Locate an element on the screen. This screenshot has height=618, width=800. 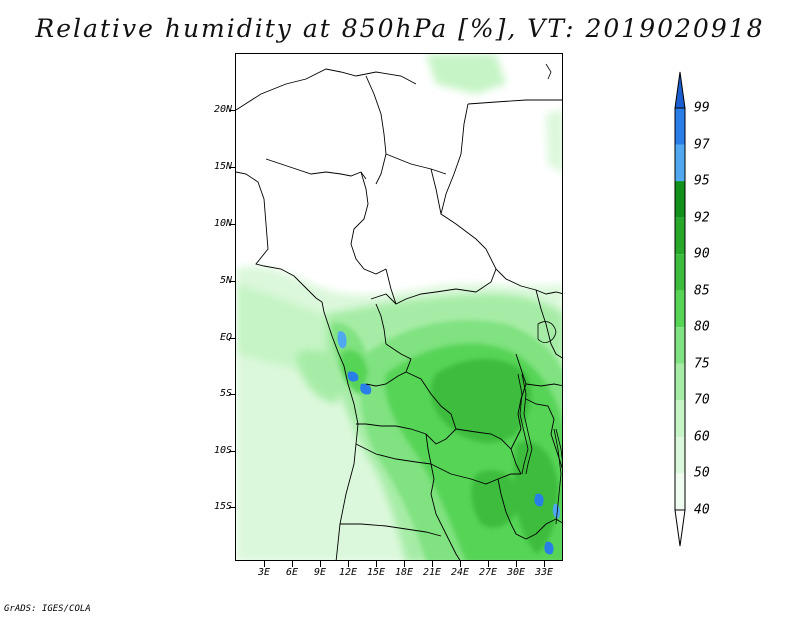
lon-label: 6E is located at coordinates (292, 572).